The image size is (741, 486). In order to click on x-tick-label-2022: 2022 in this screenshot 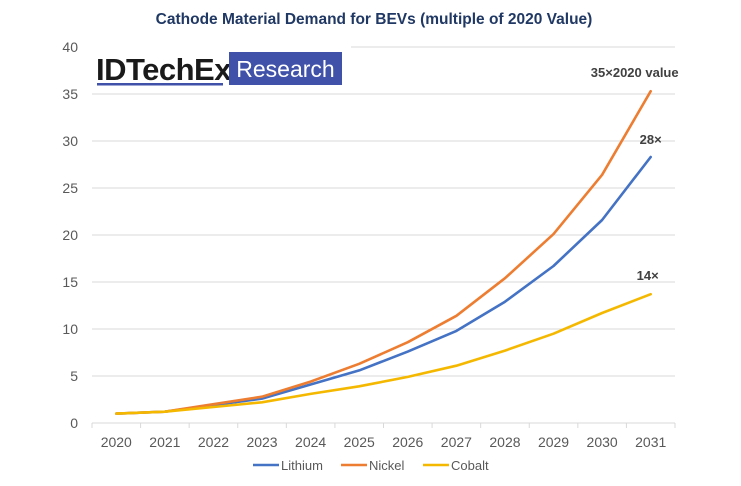, I will do `click(213, 442)`.